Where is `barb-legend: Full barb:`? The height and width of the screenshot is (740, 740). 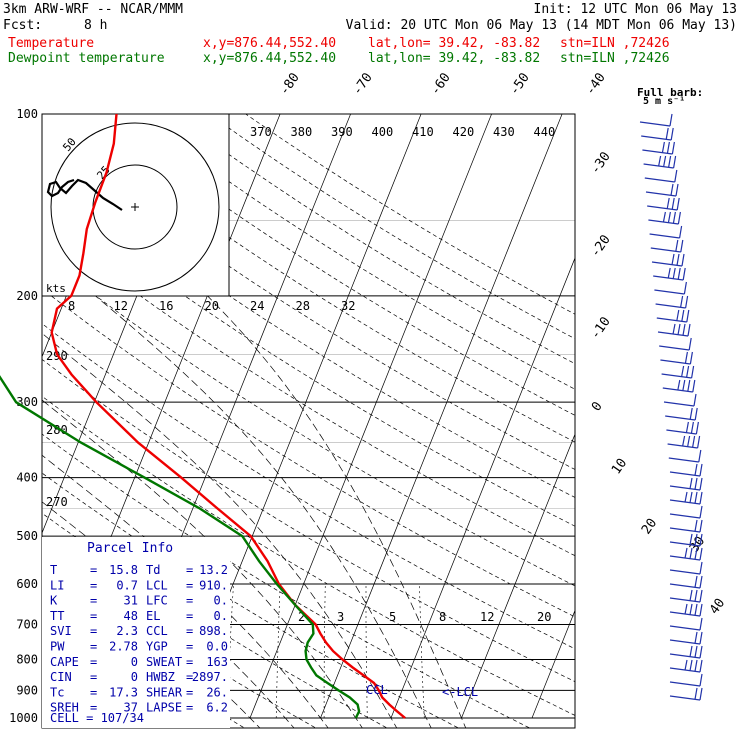
barb-legend: Full barb: is located at coordinates (670, 92).